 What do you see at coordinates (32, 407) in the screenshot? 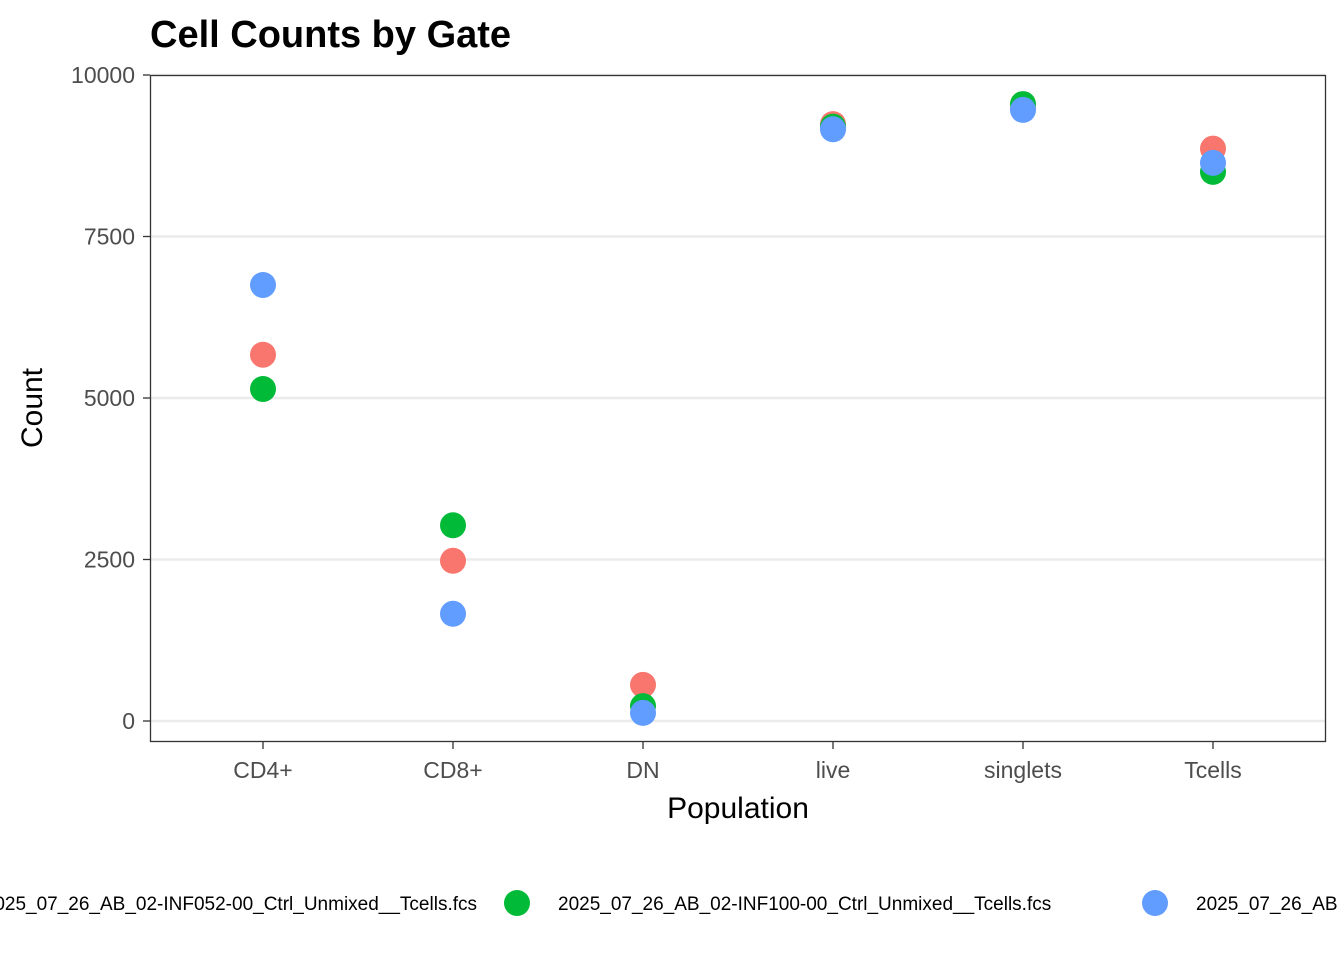
I see `y-axis-label: Count` at bounding box center [32, 407].